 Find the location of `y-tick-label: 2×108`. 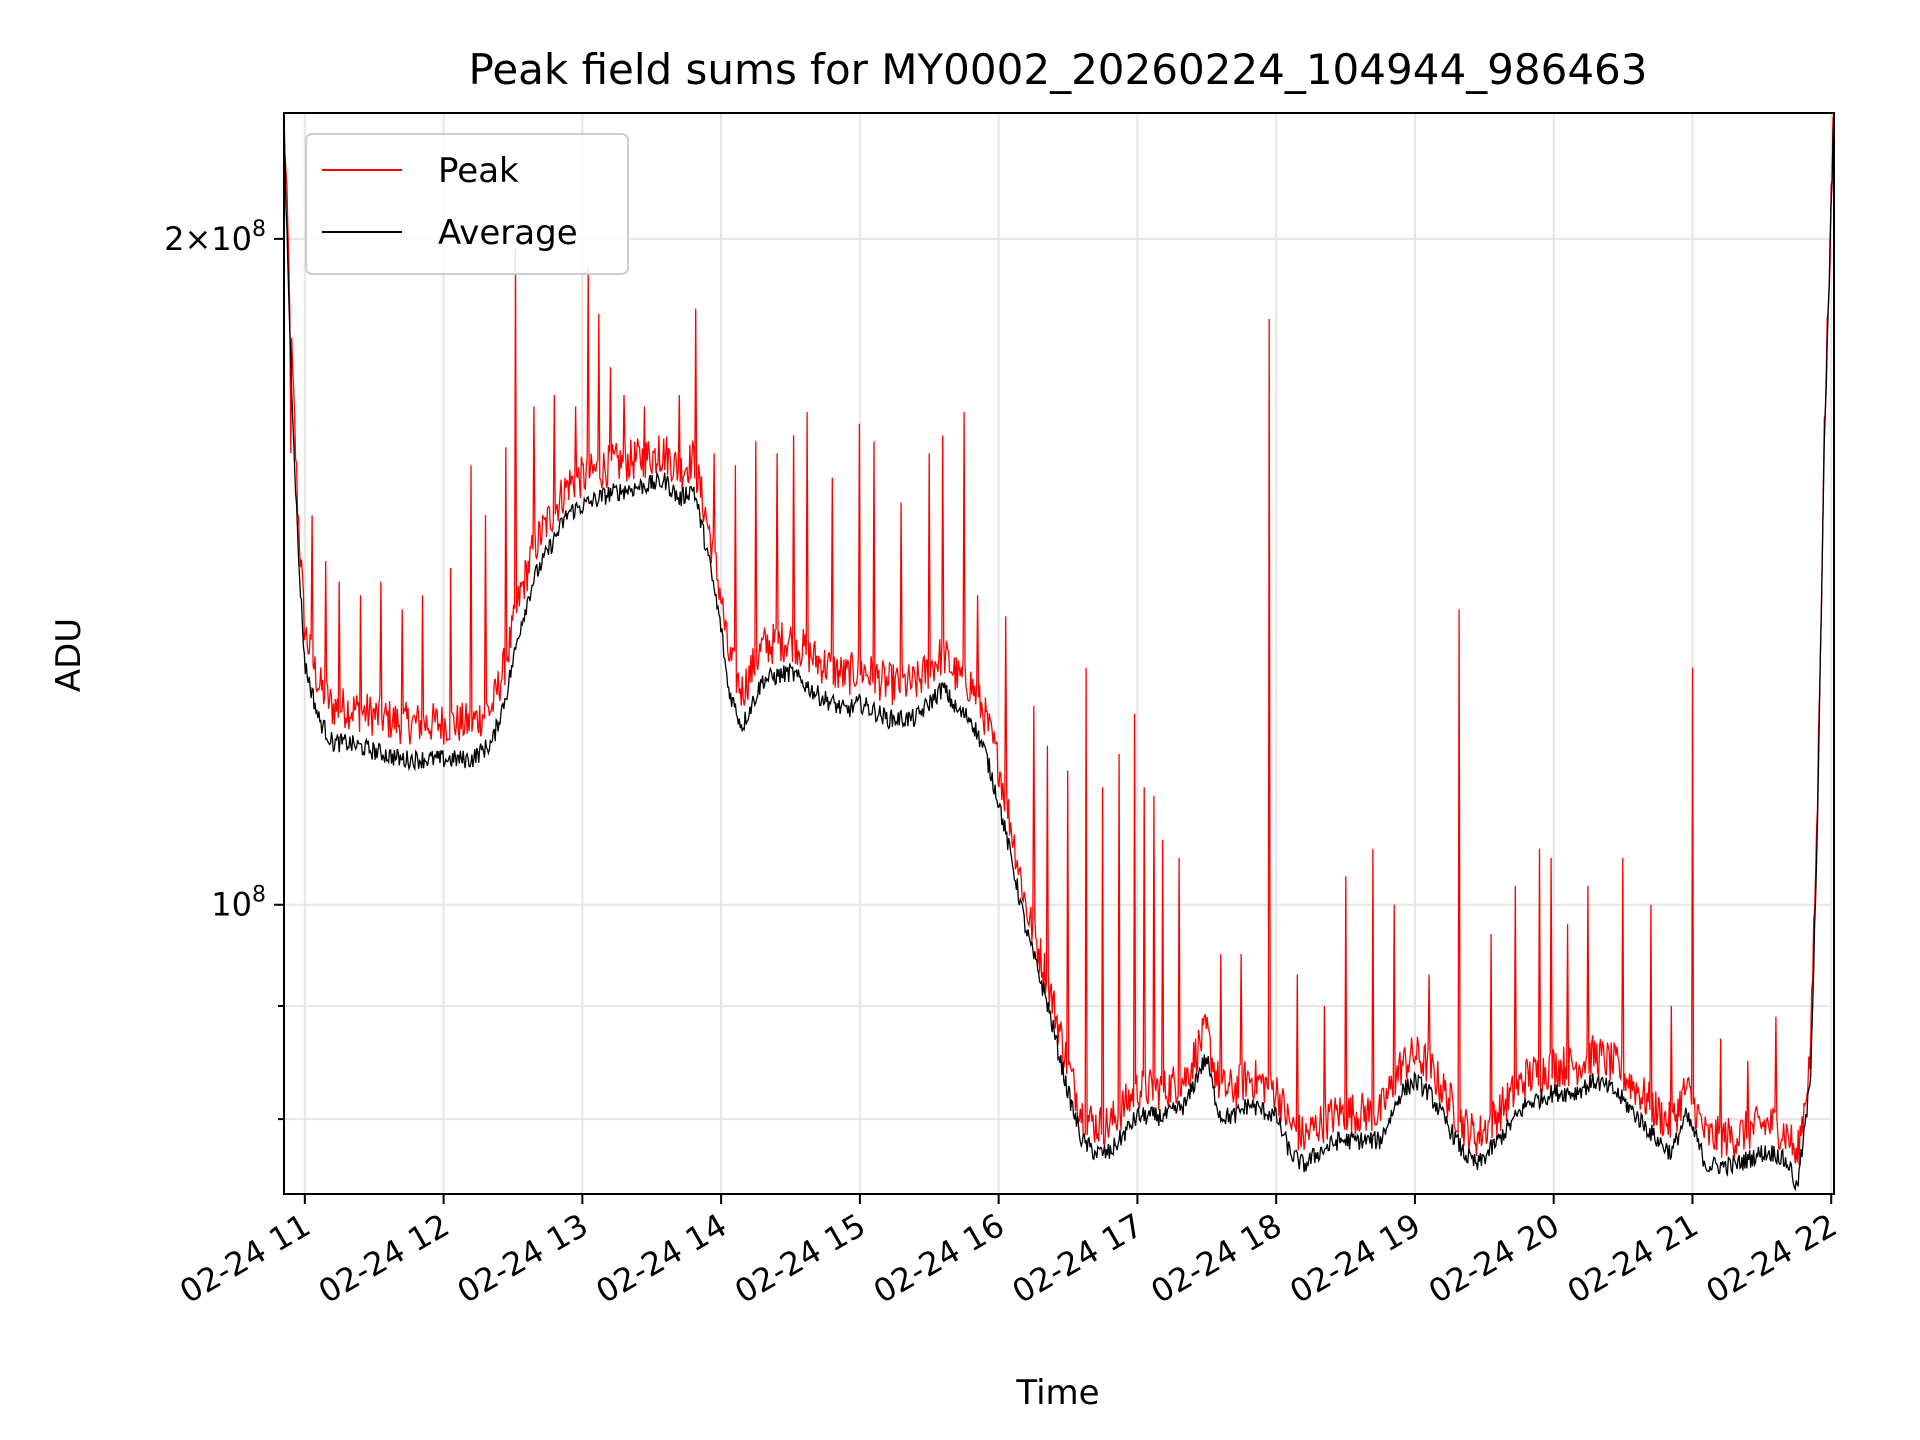

y-tick-label: 2×108 is located at coordinates (215, 237).